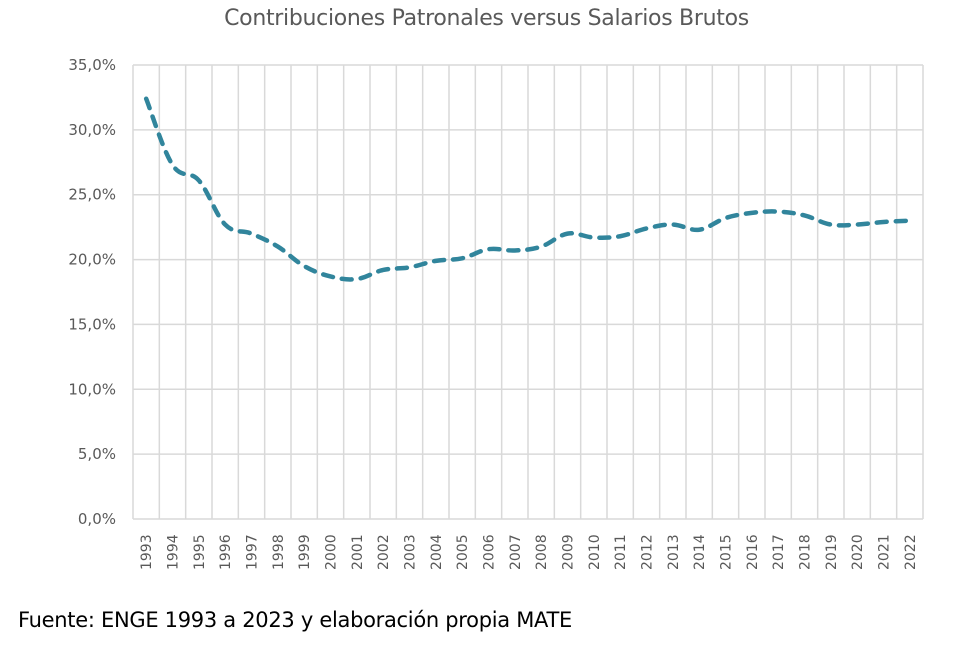 The height and width of the screenshot is (648, 973). I want to click on y-axis-ticks: 0,0% 5,0% 10,0% 15,0% 20,0% 25,0% 30,0% 35,0%, so click(92, 292).